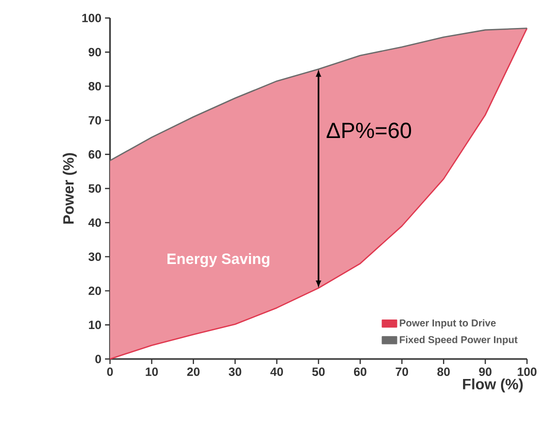  I want to click on x-tick-label: 30, so click(235, 372).